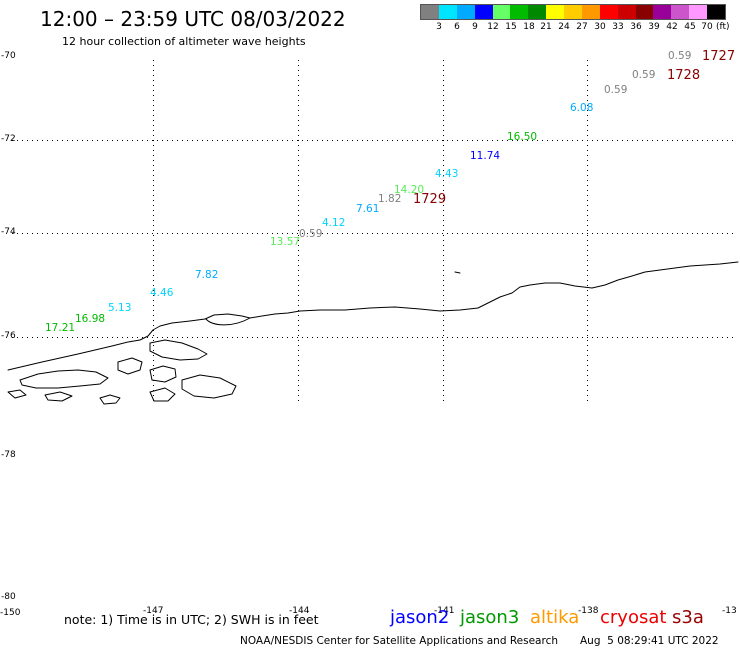  I want to click on ice-tongue-outline, so click(228, 321).